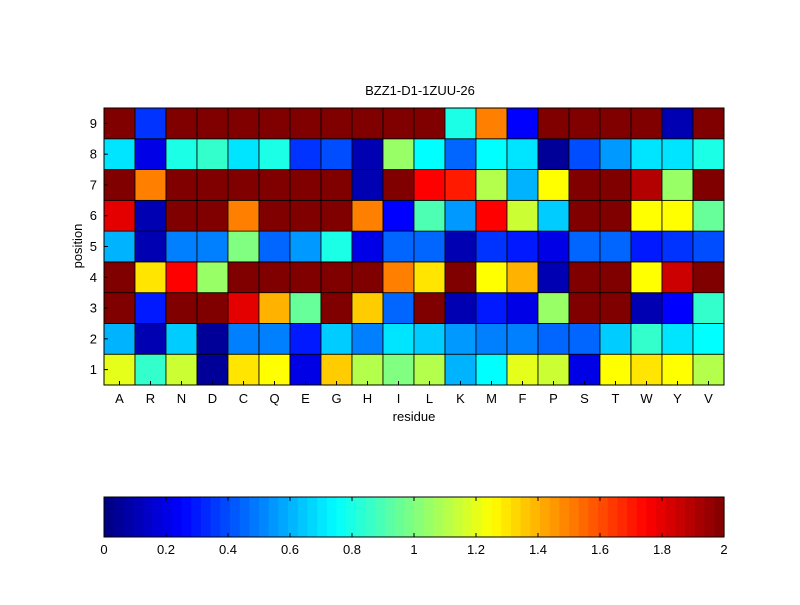 The height and width of the screenshot is (605, 800). I want to click on x-tick-label: P, so click(553, 398).